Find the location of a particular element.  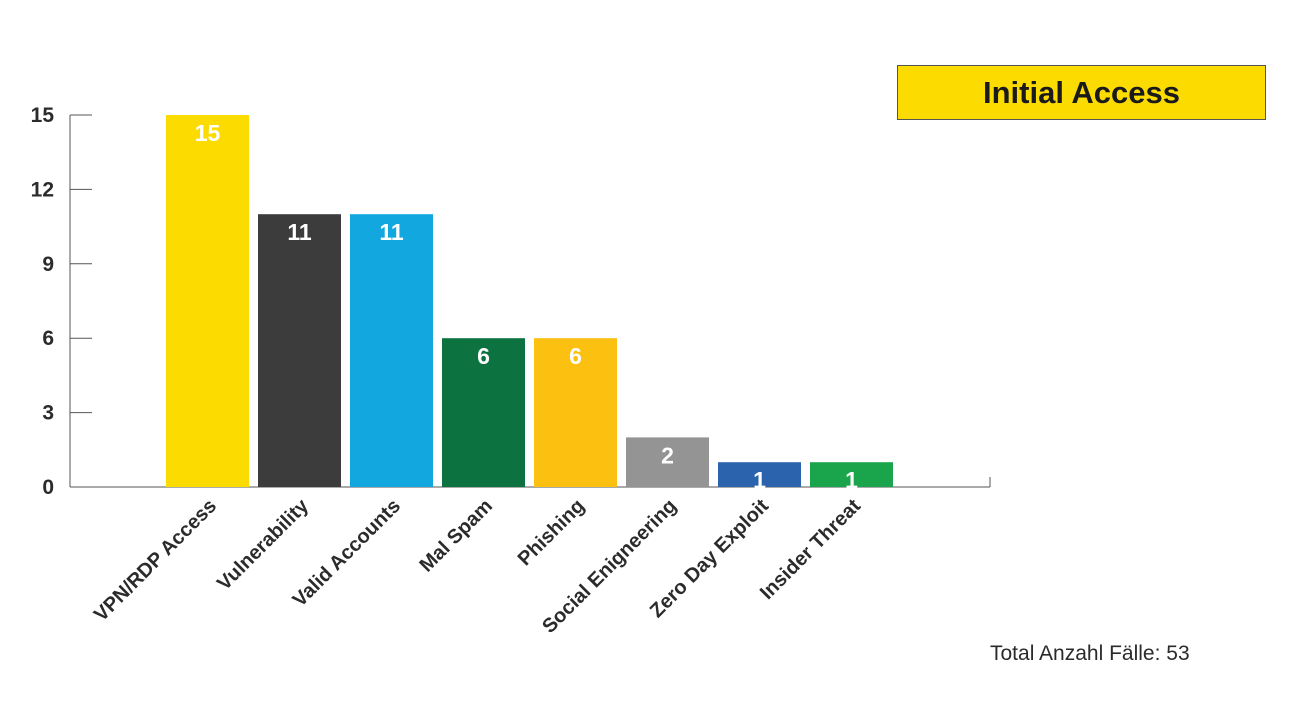

y-tick-label: 3 is located at coordinates (48, 413).